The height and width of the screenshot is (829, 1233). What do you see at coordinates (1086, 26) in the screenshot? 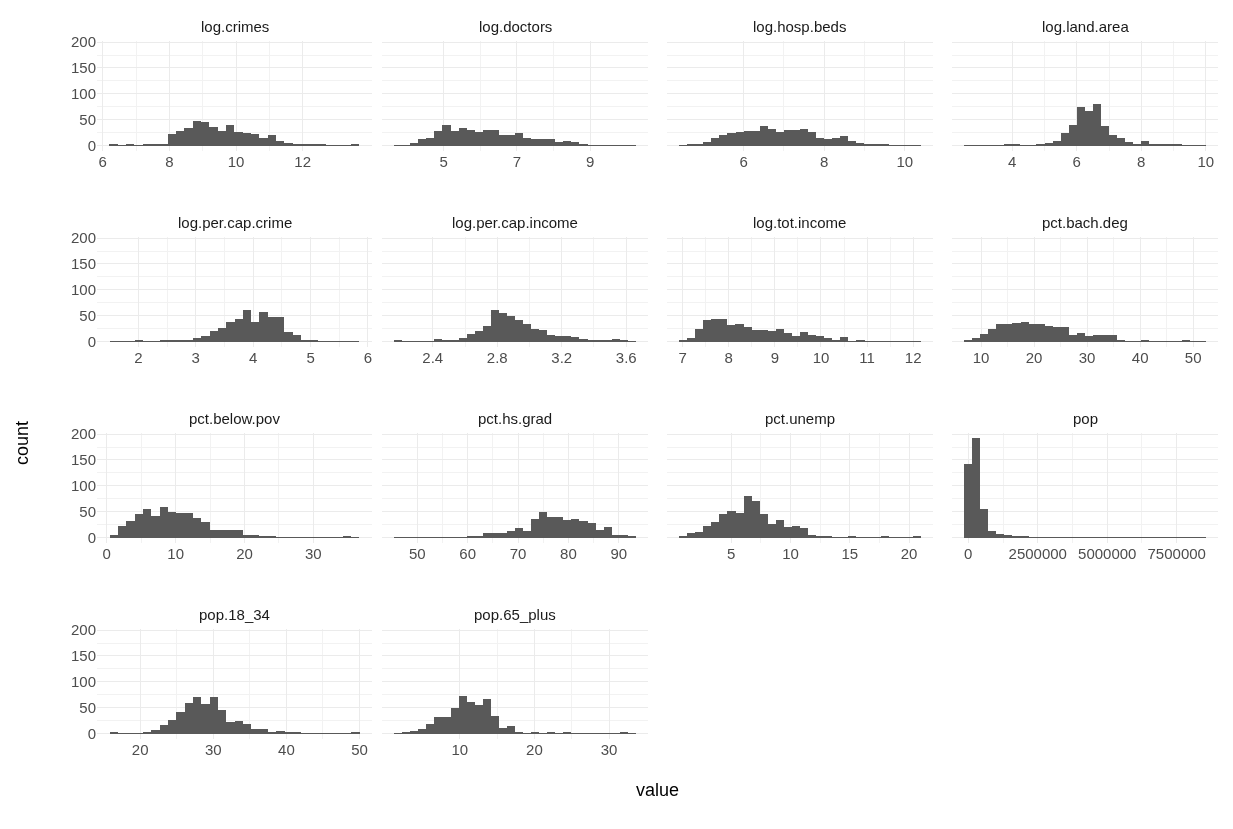
I see `chart-title: log.land.area` at bounding box center [1086, 26].